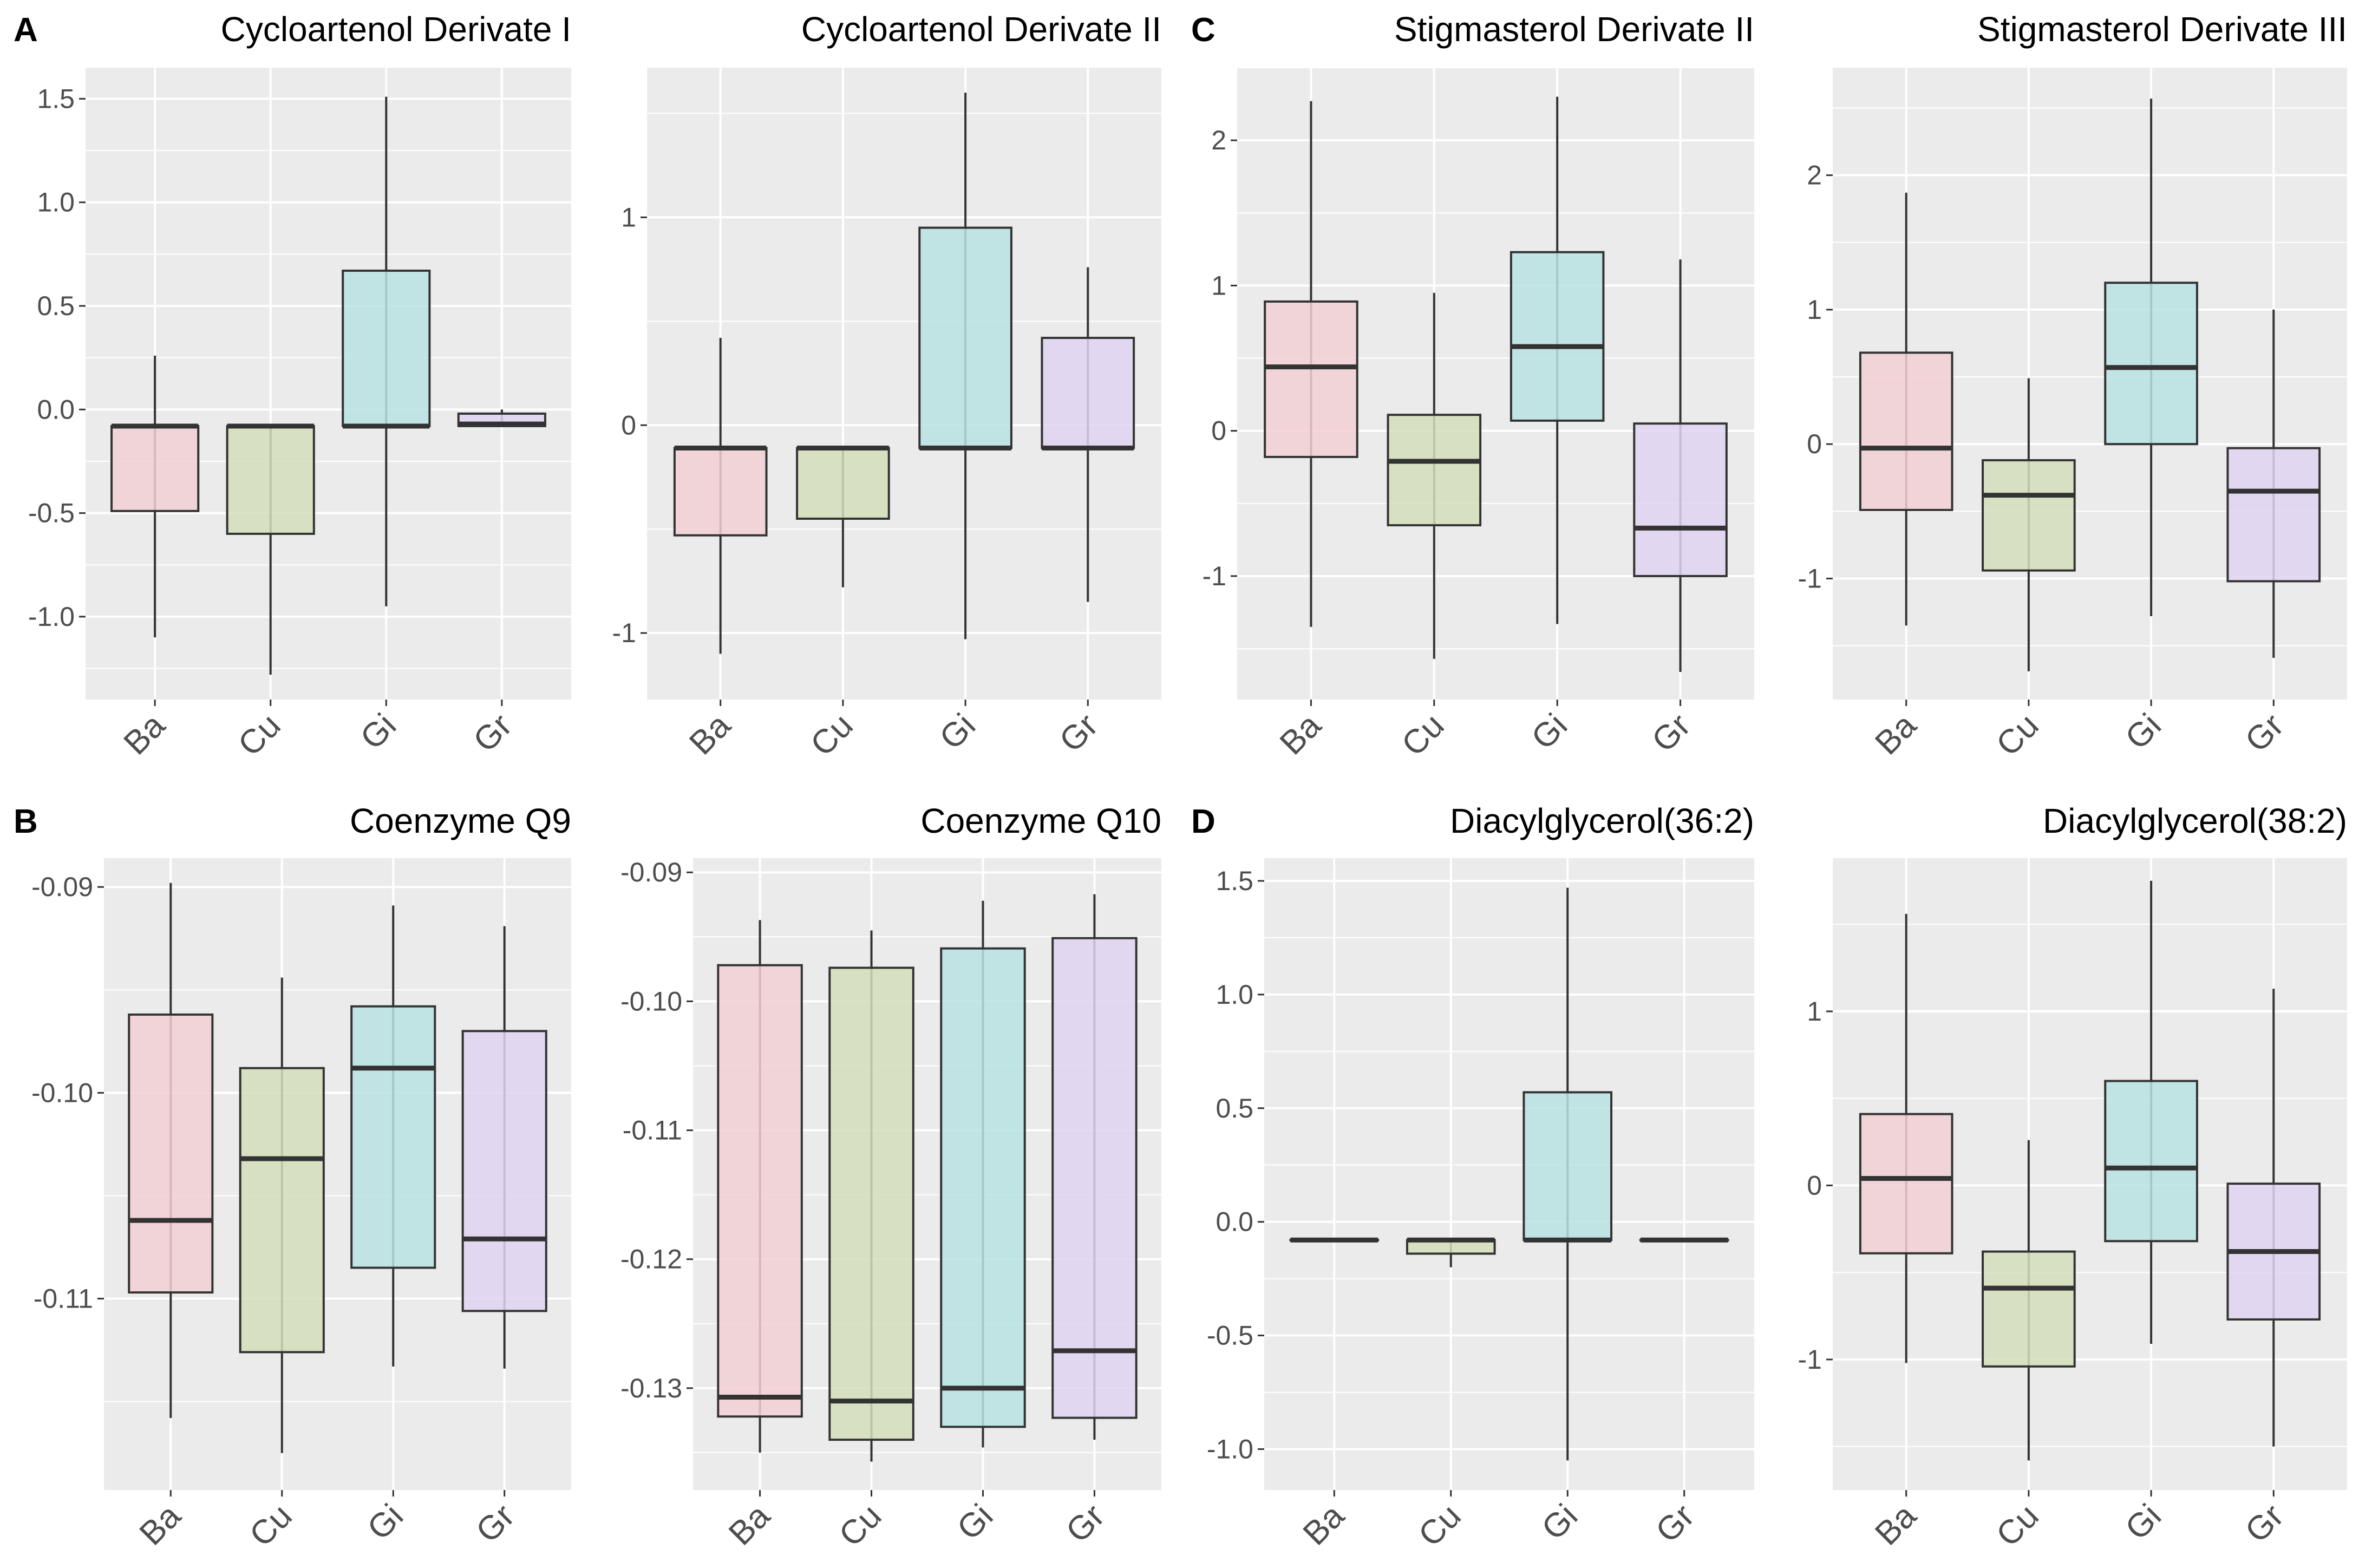 The image size is (2359, 1568). I want to click on y-tick-label: -0.5, so click(1230, 1336).